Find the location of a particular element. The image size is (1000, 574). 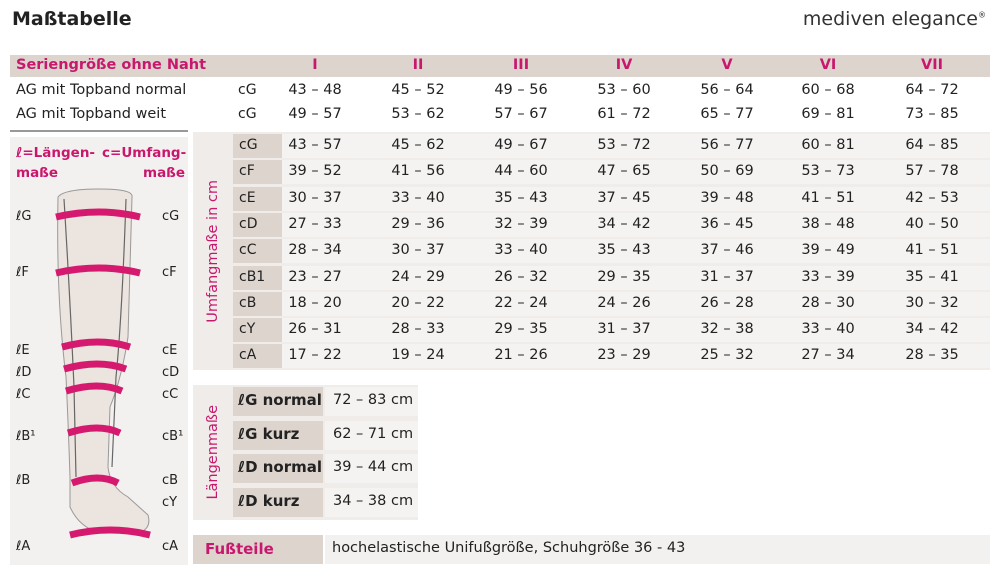

circumference-label-cell: Umfangmaße in cm is located at coordinates (212, 251).